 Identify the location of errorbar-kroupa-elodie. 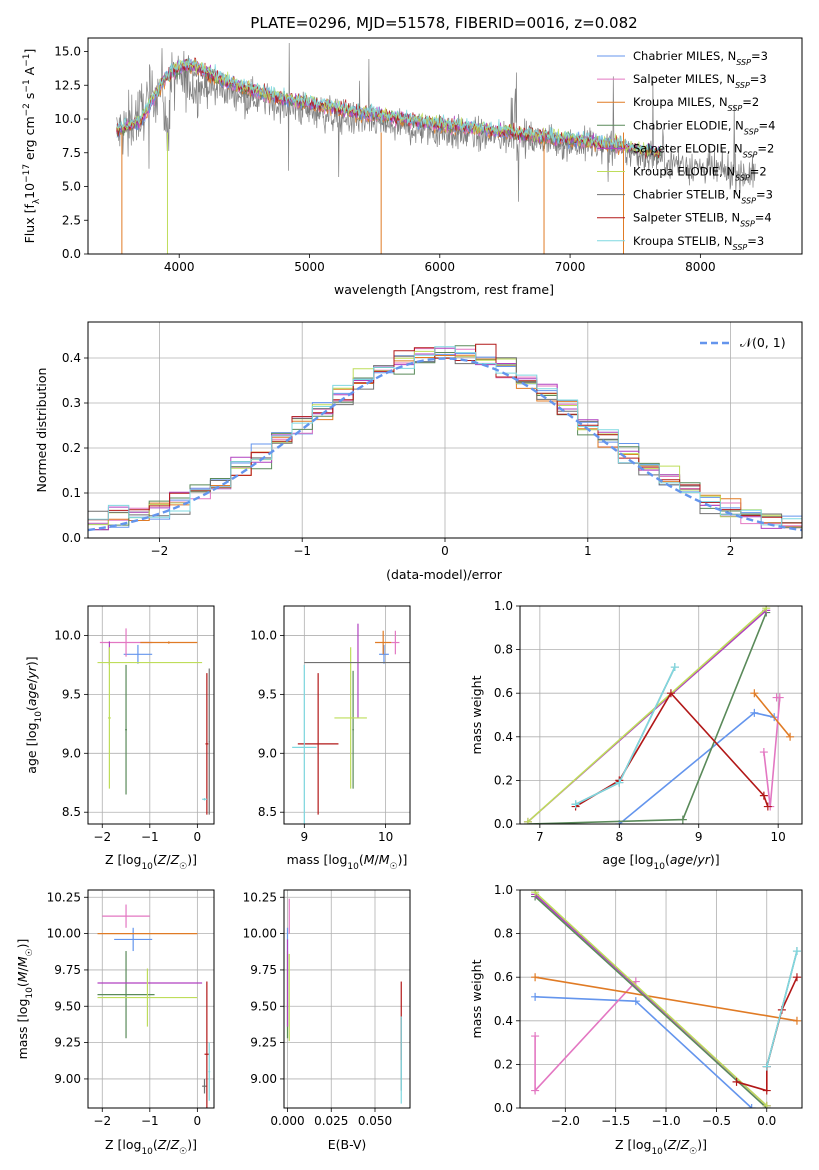
(350, 718).